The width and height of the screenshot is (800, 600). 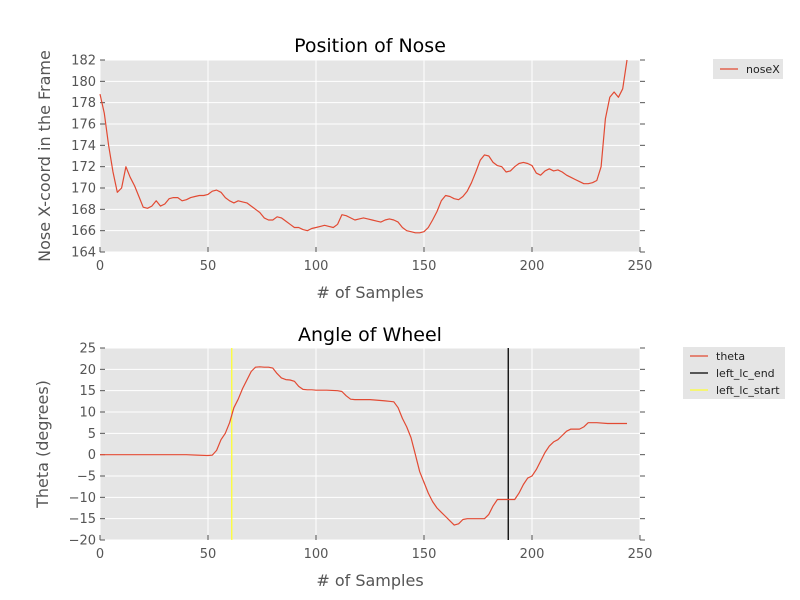 I want to click on ylabel-nose: Nose X-coord in the Frame, so click(x=44, y=156).